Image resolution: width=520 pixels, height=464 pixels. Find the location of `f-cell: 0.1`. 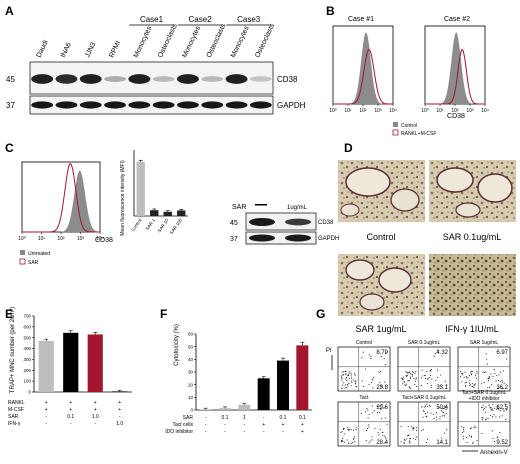

f-cell: 0.1 is located at coordinates (302, 418).